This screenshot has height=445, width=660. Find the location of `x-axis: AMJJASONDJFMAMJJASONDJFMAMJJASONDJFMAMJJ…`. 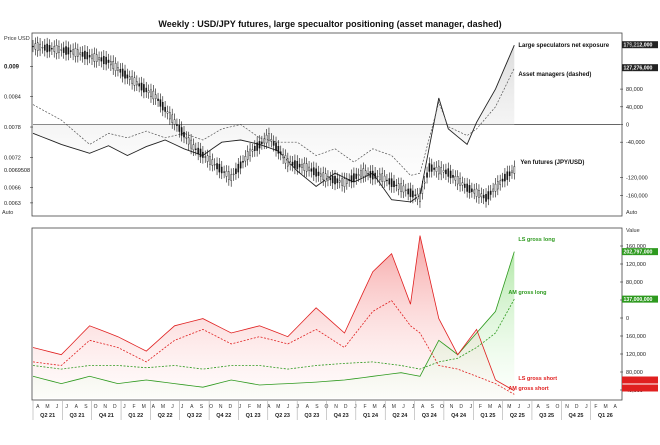

x-axis: AMJJASONDJFMAMJJASONDJFMAMJJASONDJFMAMJJ… is located at coordinates (325, 410).